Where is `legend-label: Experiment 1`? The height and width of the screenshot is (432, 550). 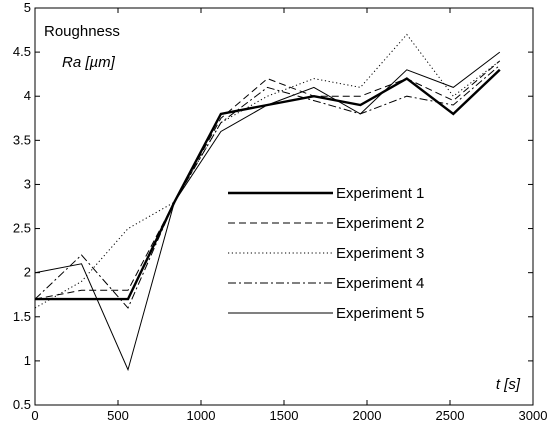
legend-label: Experiment 1 is located at coordinates (380, 193).